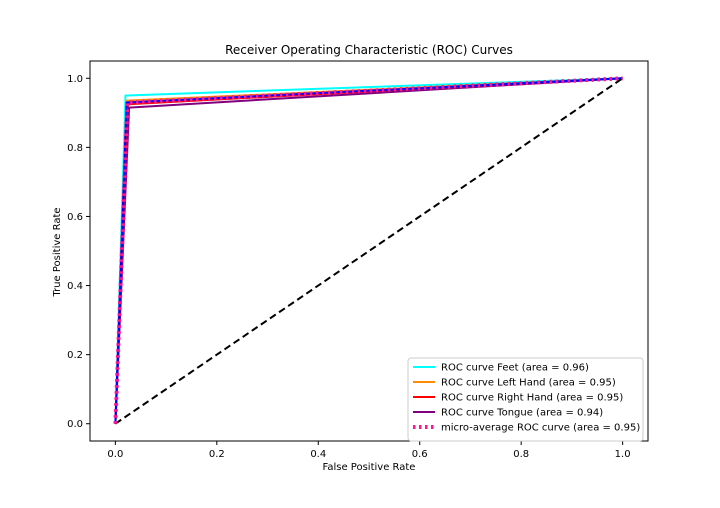 The width and height of the screenshot is (720, 508). What do you see at coordinates (115, 454) in the screenshot?
I see `x-tick-label: 0.0` at bounding box center [115, 454].